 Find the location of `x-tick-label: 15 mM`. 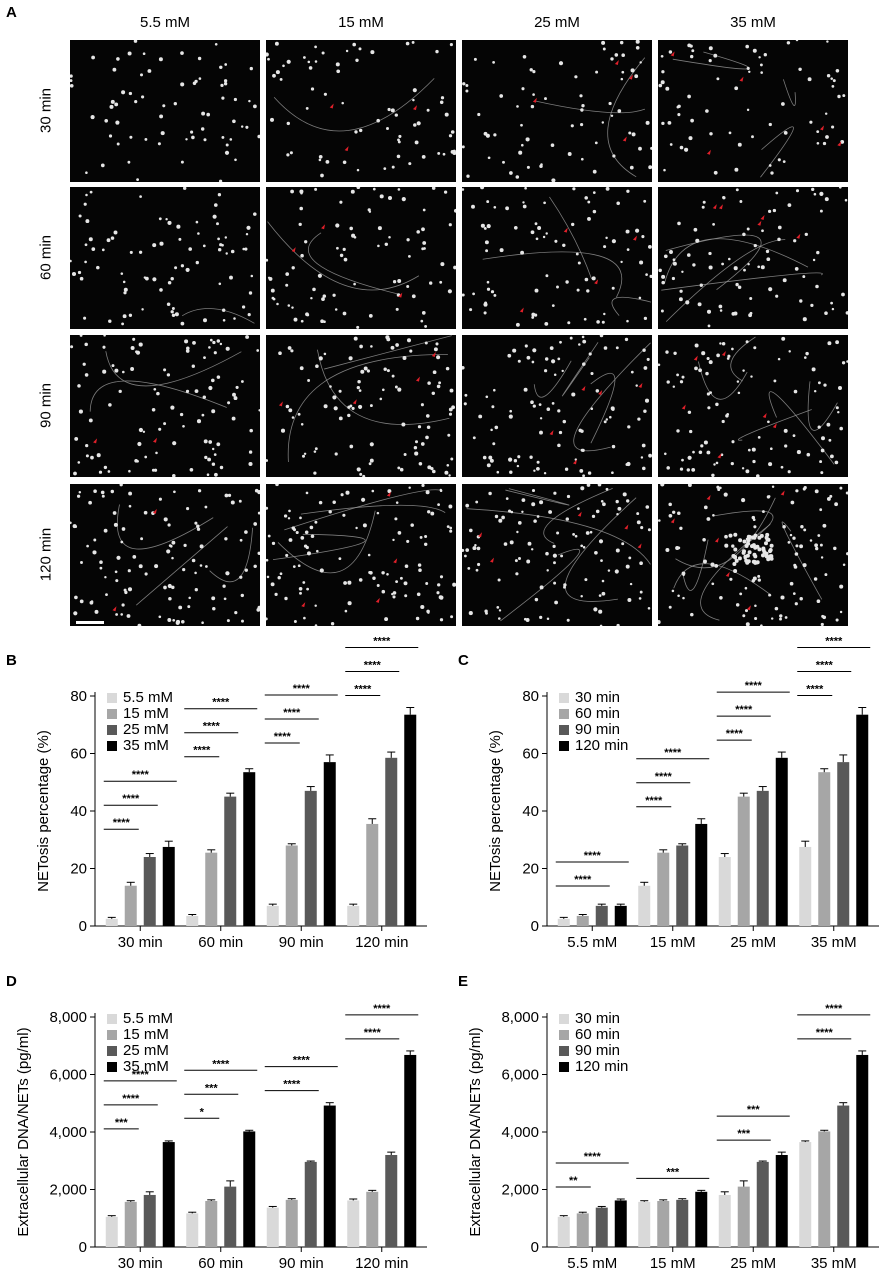

x-tick-label: 15 mM is located at coordinates (673, 1263).